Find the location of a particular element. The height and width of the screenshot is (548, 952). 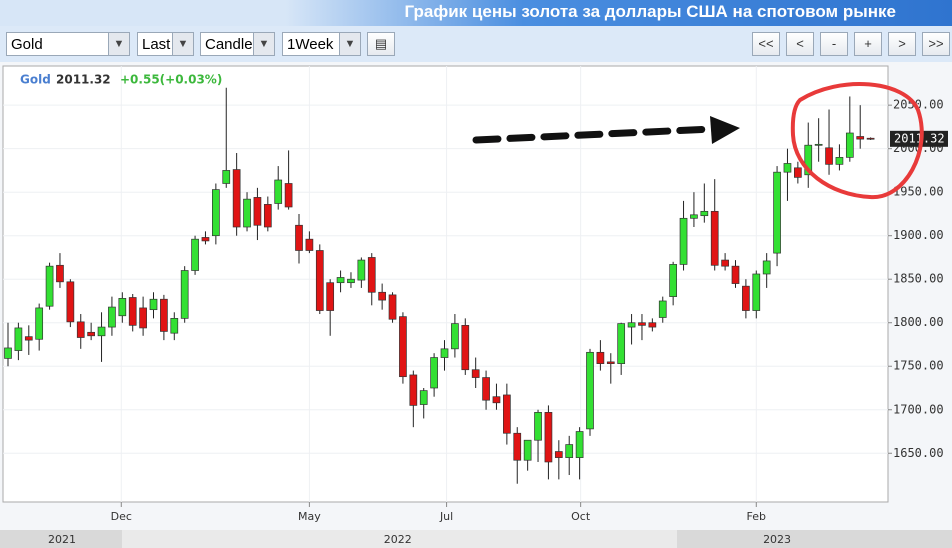

legend-name: Gold is located at coordinates (35, 80).